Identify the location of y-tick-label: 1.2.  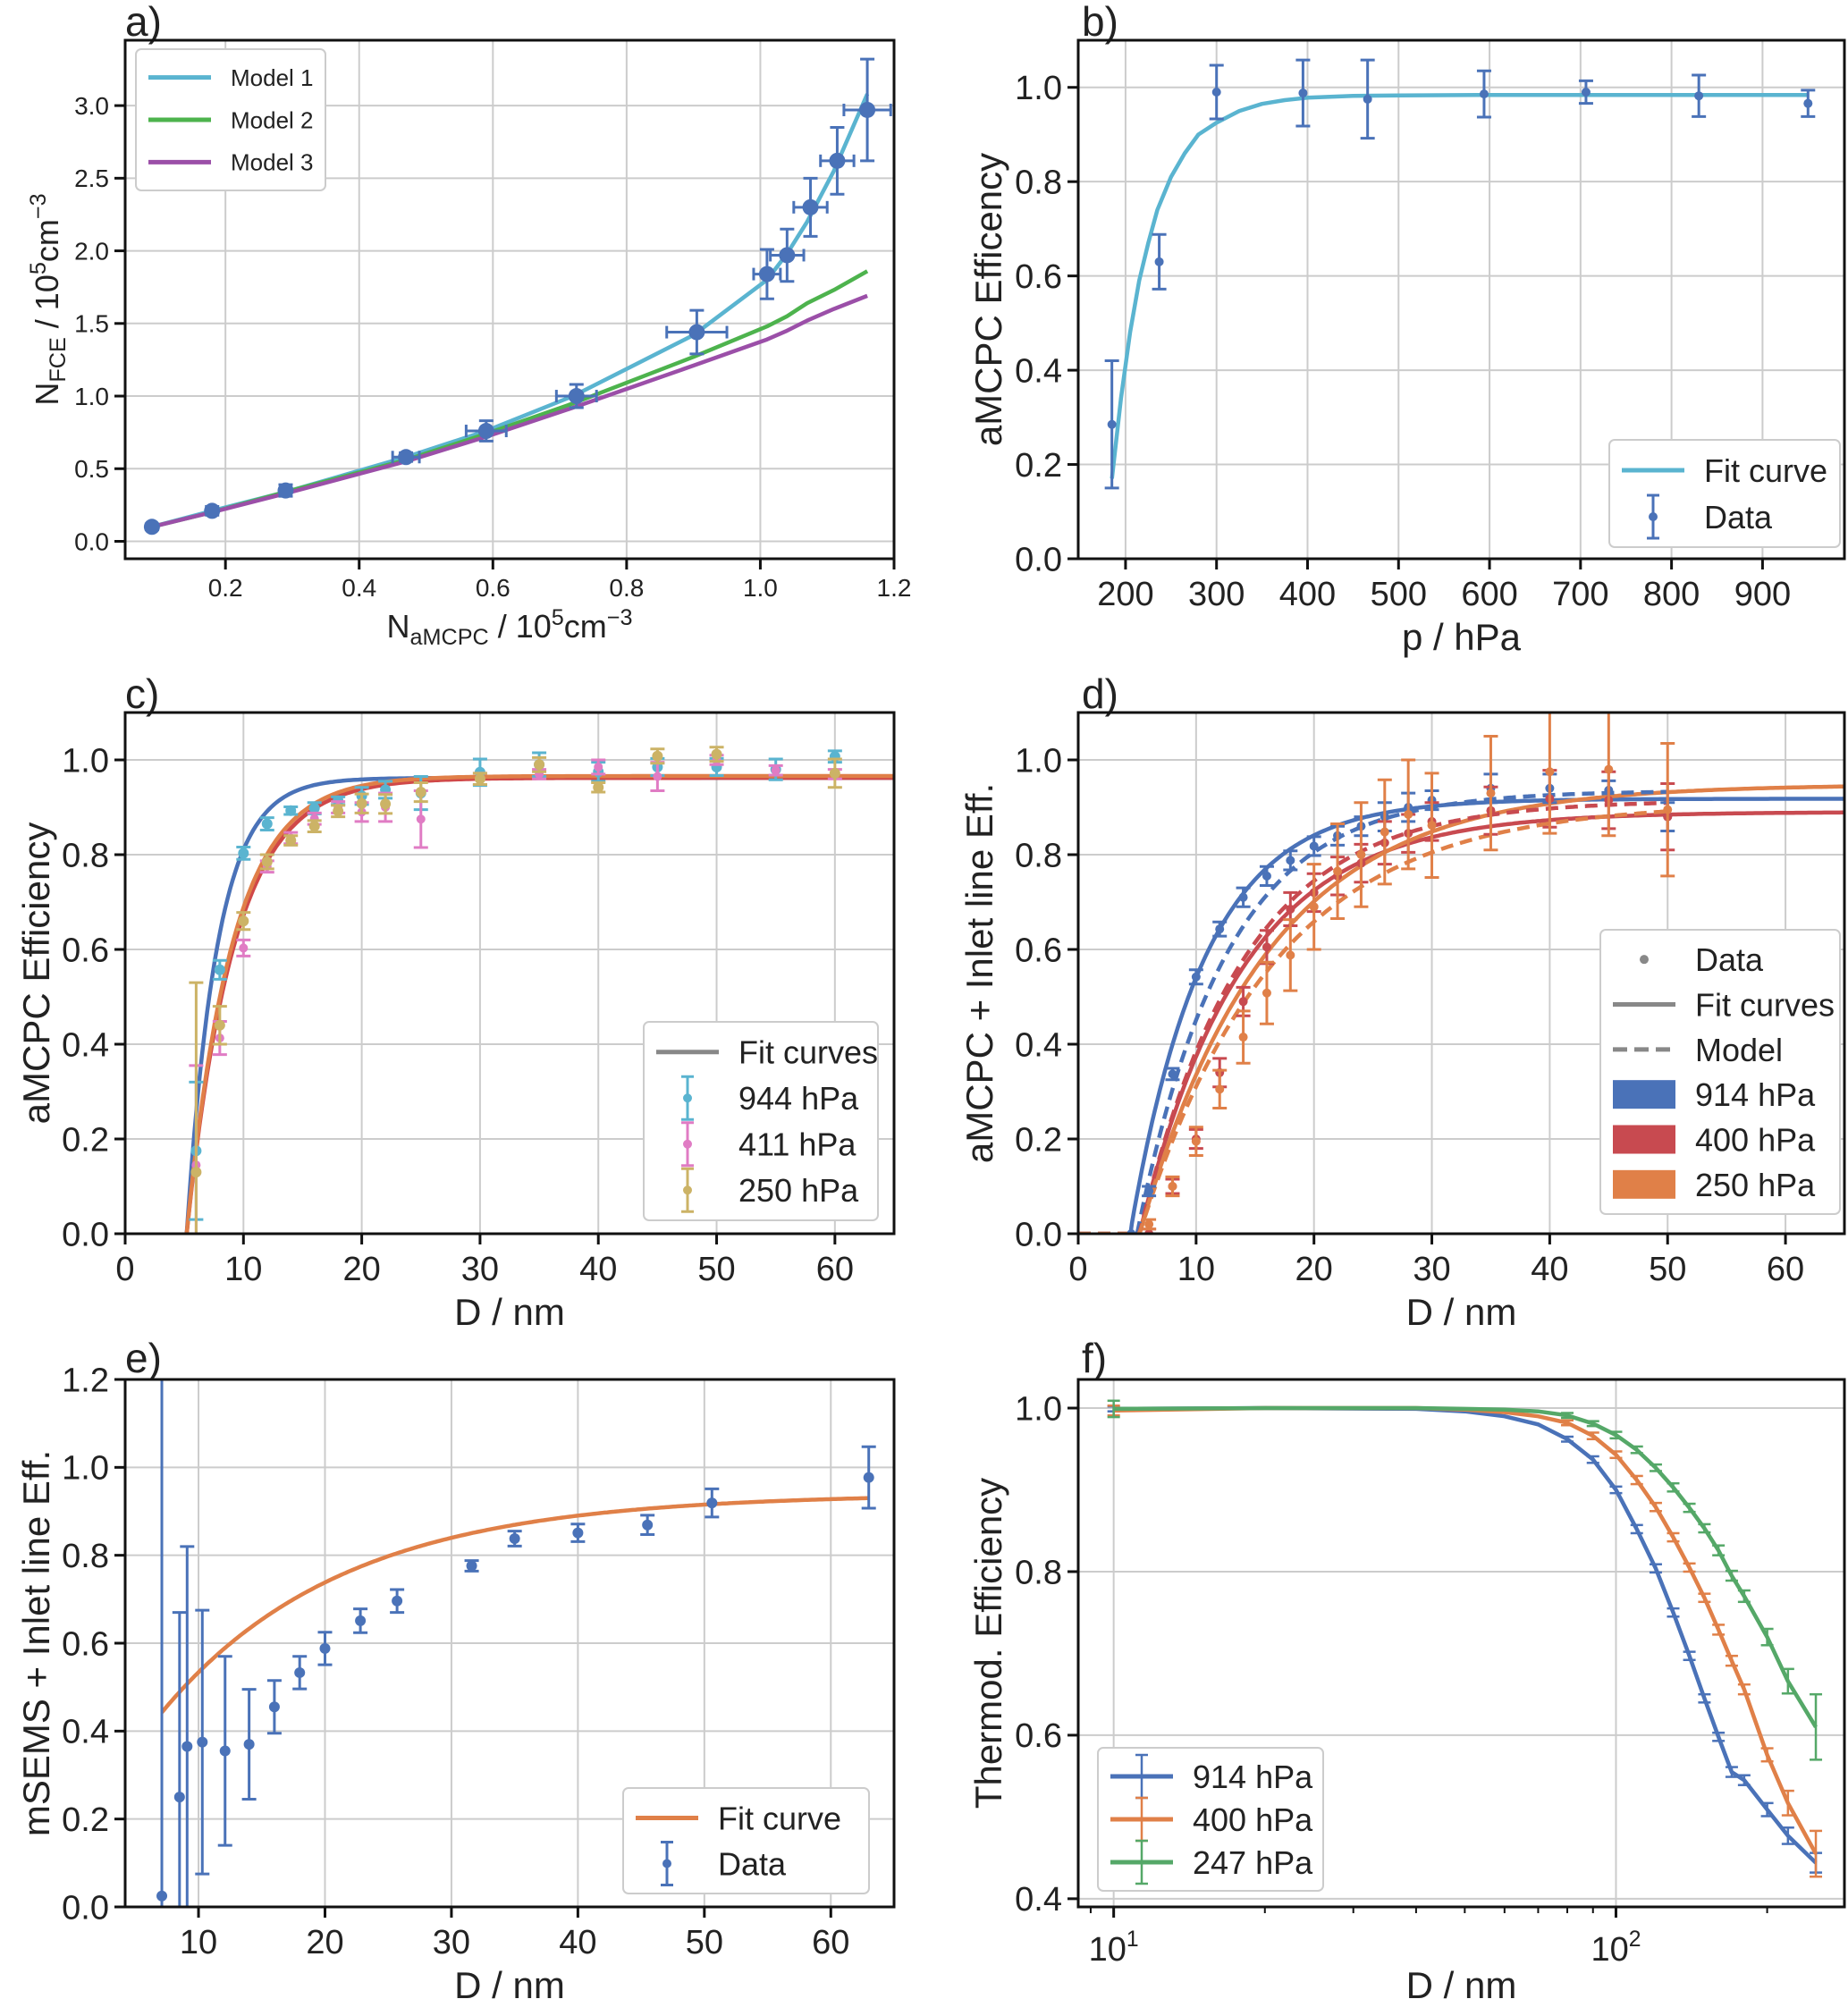
(85, 1380).